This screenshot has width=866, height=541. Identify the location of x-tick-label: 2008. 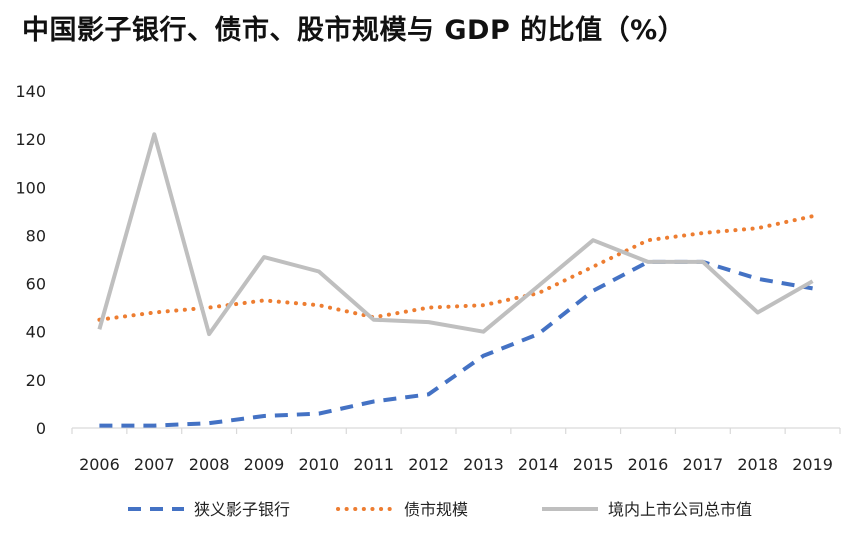
(209, 464).